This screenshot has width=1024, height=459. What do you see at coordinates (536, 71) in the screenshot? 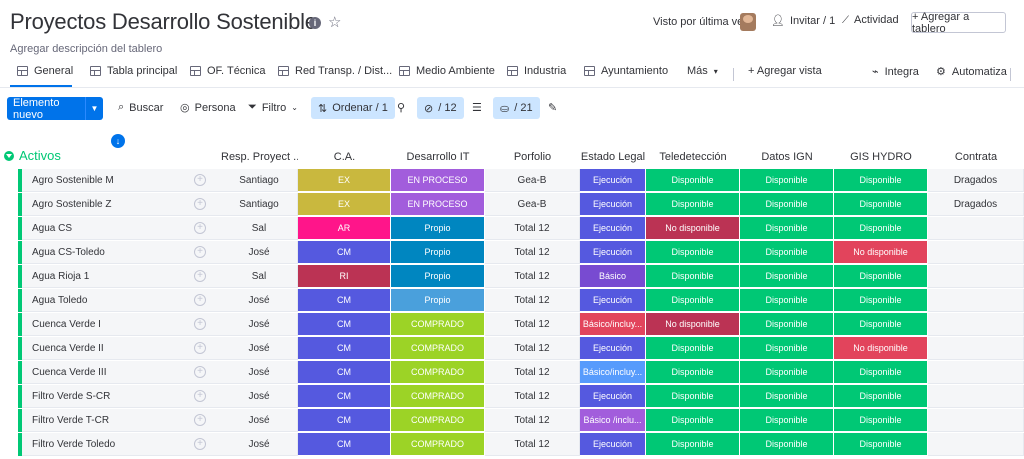
I see `tab-industria: Industria` at bounding box center [536, 71].